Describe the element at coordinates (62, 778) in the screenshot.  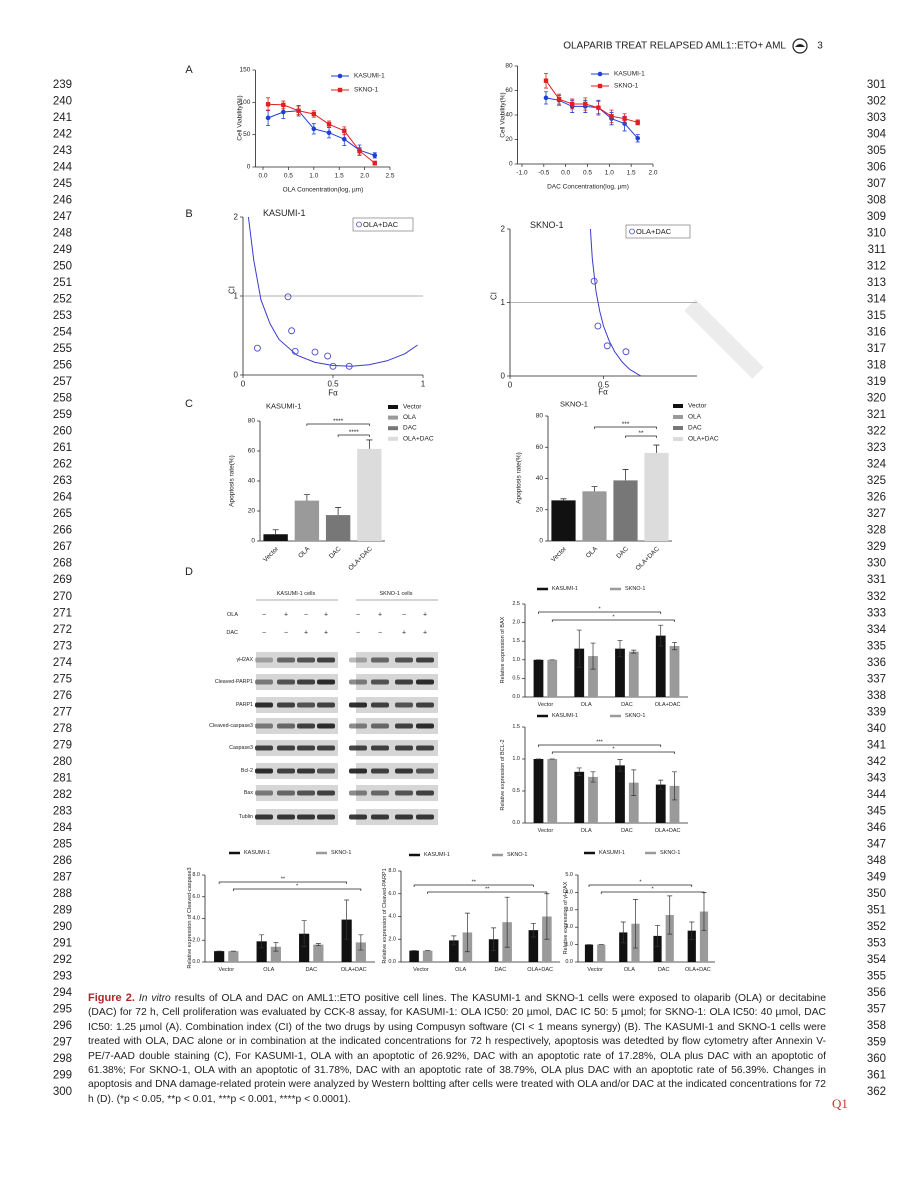
I see `line-number: 281` at that location.